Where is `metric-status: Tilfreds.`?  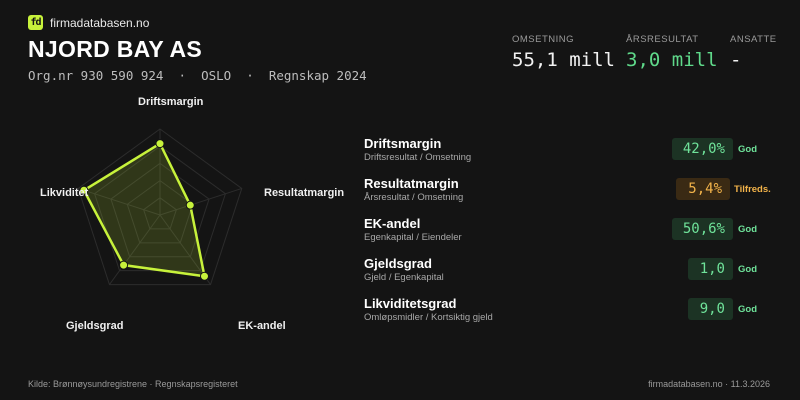 metric-status: Tilfreds. is located at coordinates (752, 189).